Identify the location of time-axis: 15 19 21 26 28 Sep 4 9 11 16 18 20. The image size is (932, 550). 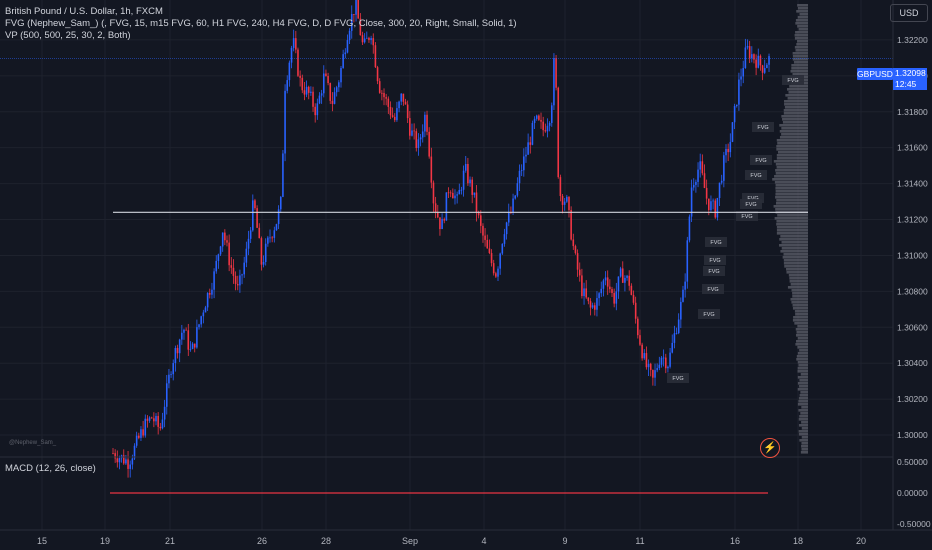
(451, 541).